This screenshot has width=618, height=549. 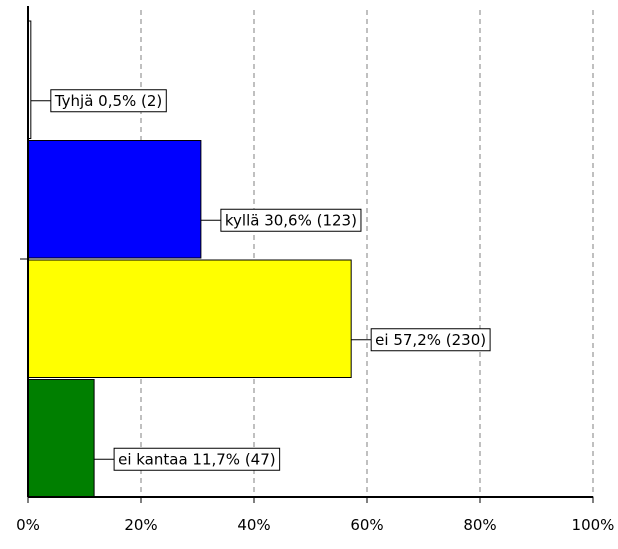 What do you see at coordinates (253, 525) in the screenshot?
I see `x-tick-label: 40%` at bounding box center [253, 525].